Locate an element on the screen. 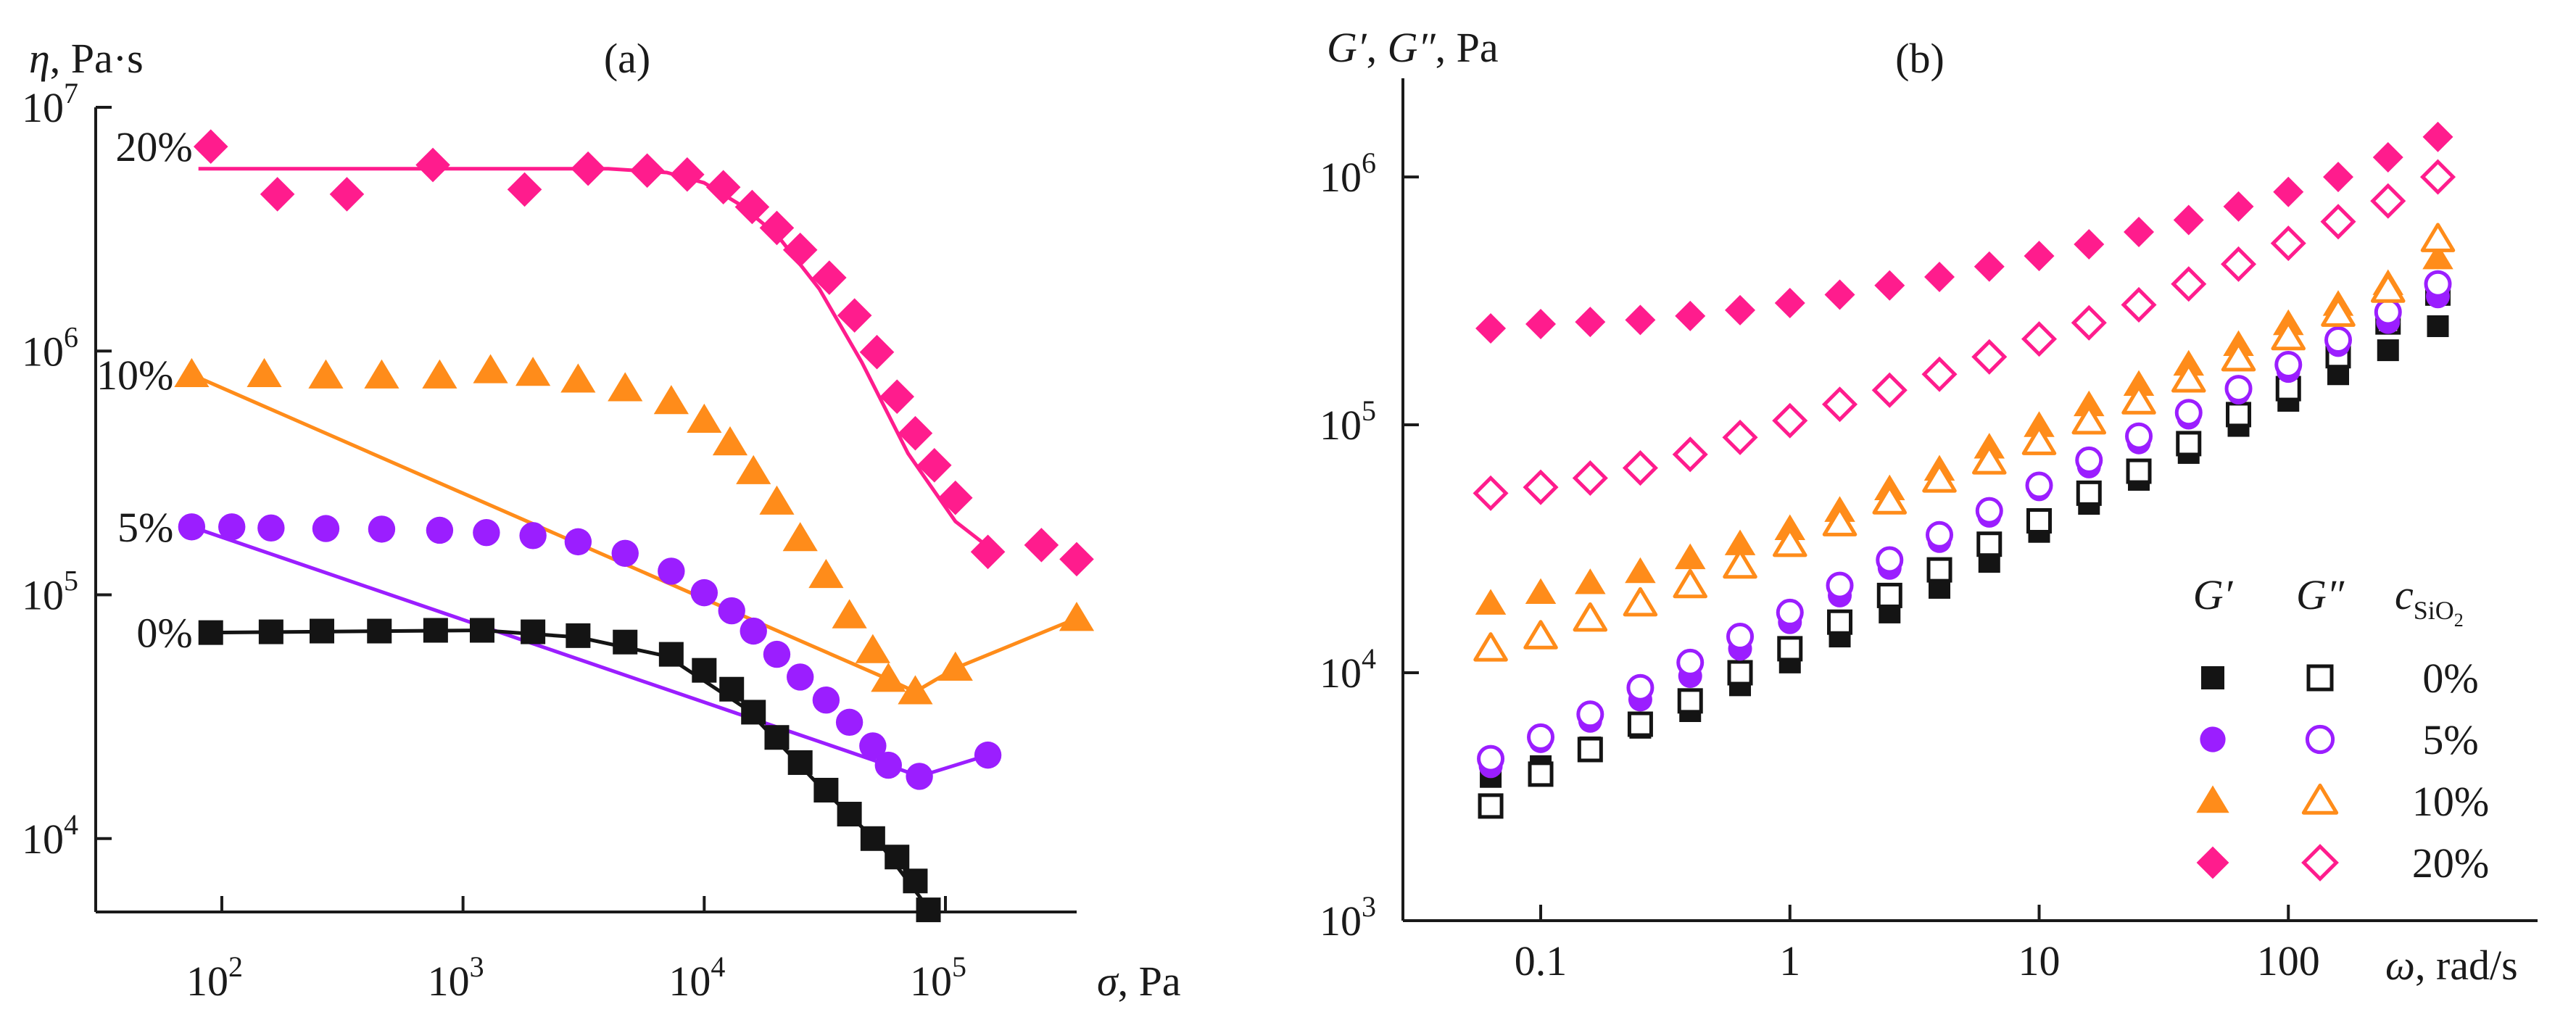 This screenshot has width=2576, height=1012. panel-b-x-tick-label: 0.1 is located at coordinates (1541, 960).